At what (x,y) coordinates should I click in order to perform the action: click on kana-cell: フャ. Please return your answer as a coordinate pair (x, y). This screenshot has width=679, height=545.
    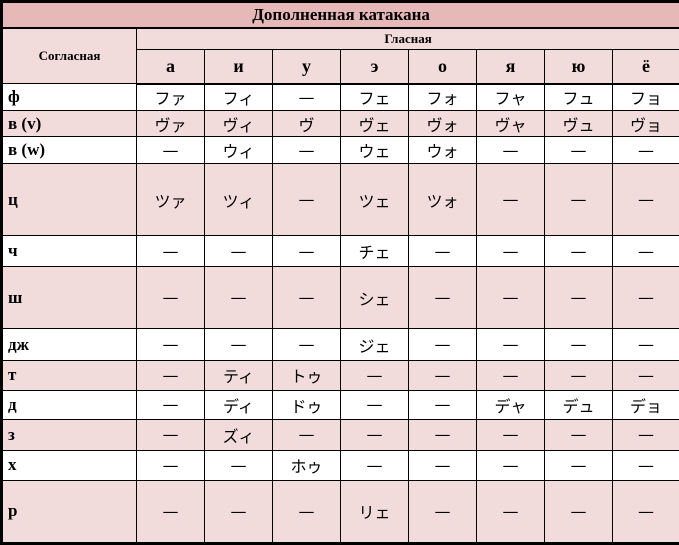
    Looking at the image, I should click on (510, 97).